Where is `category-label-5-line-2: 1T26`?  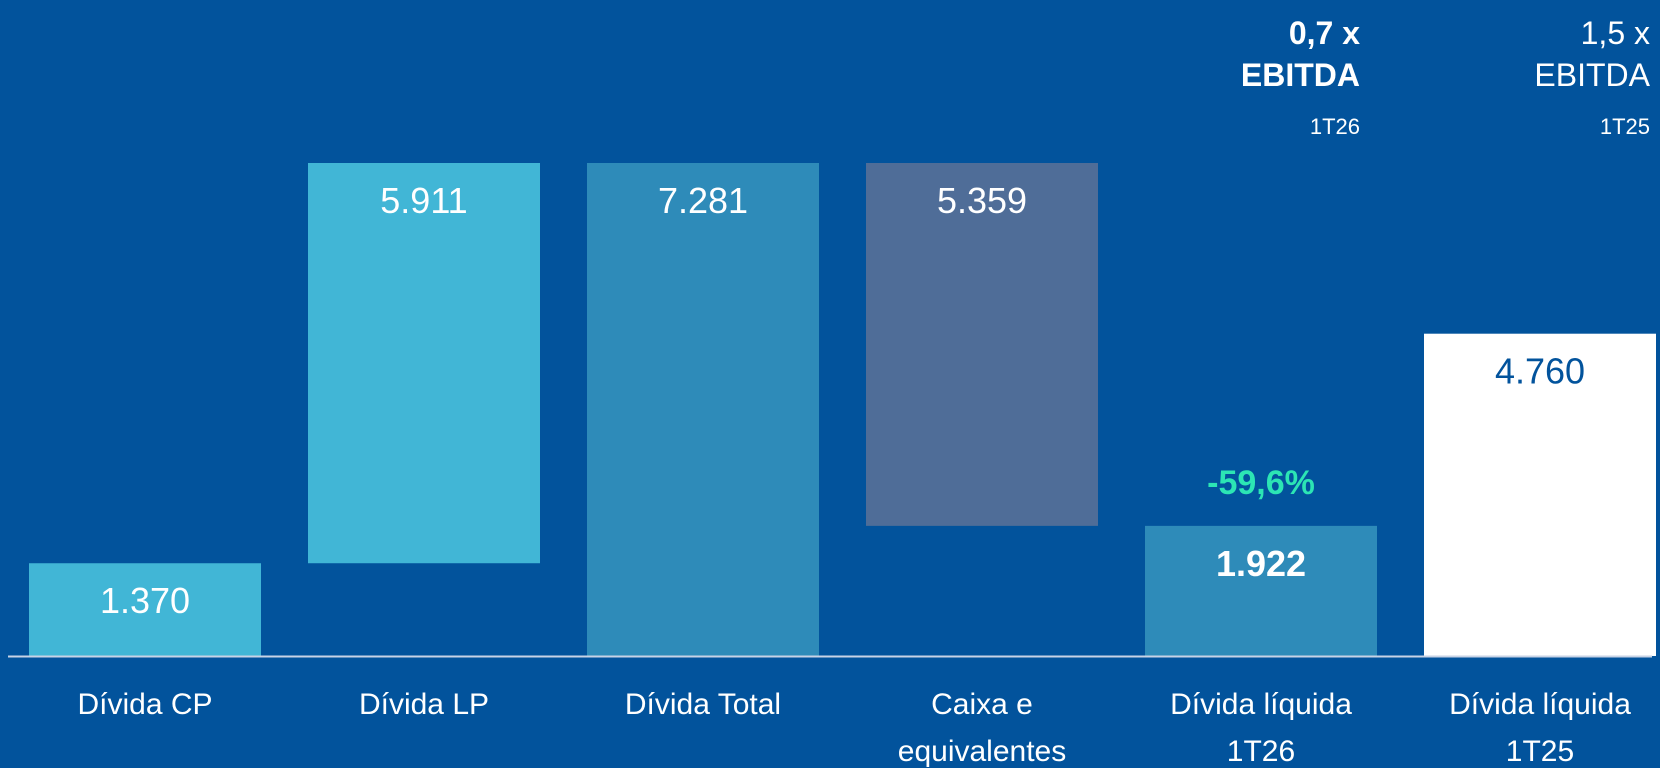 category-label-5-line-2: 1T26 is located at coordinates (1261, 751).